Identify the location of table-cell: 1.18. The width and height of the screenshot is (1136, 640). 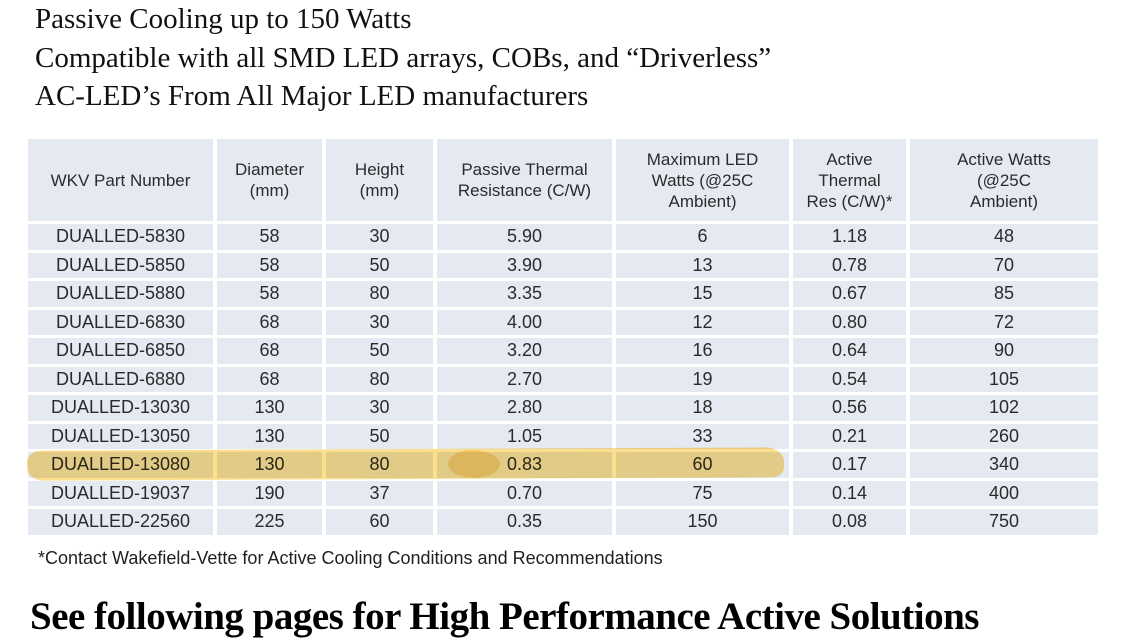
(849, 237).